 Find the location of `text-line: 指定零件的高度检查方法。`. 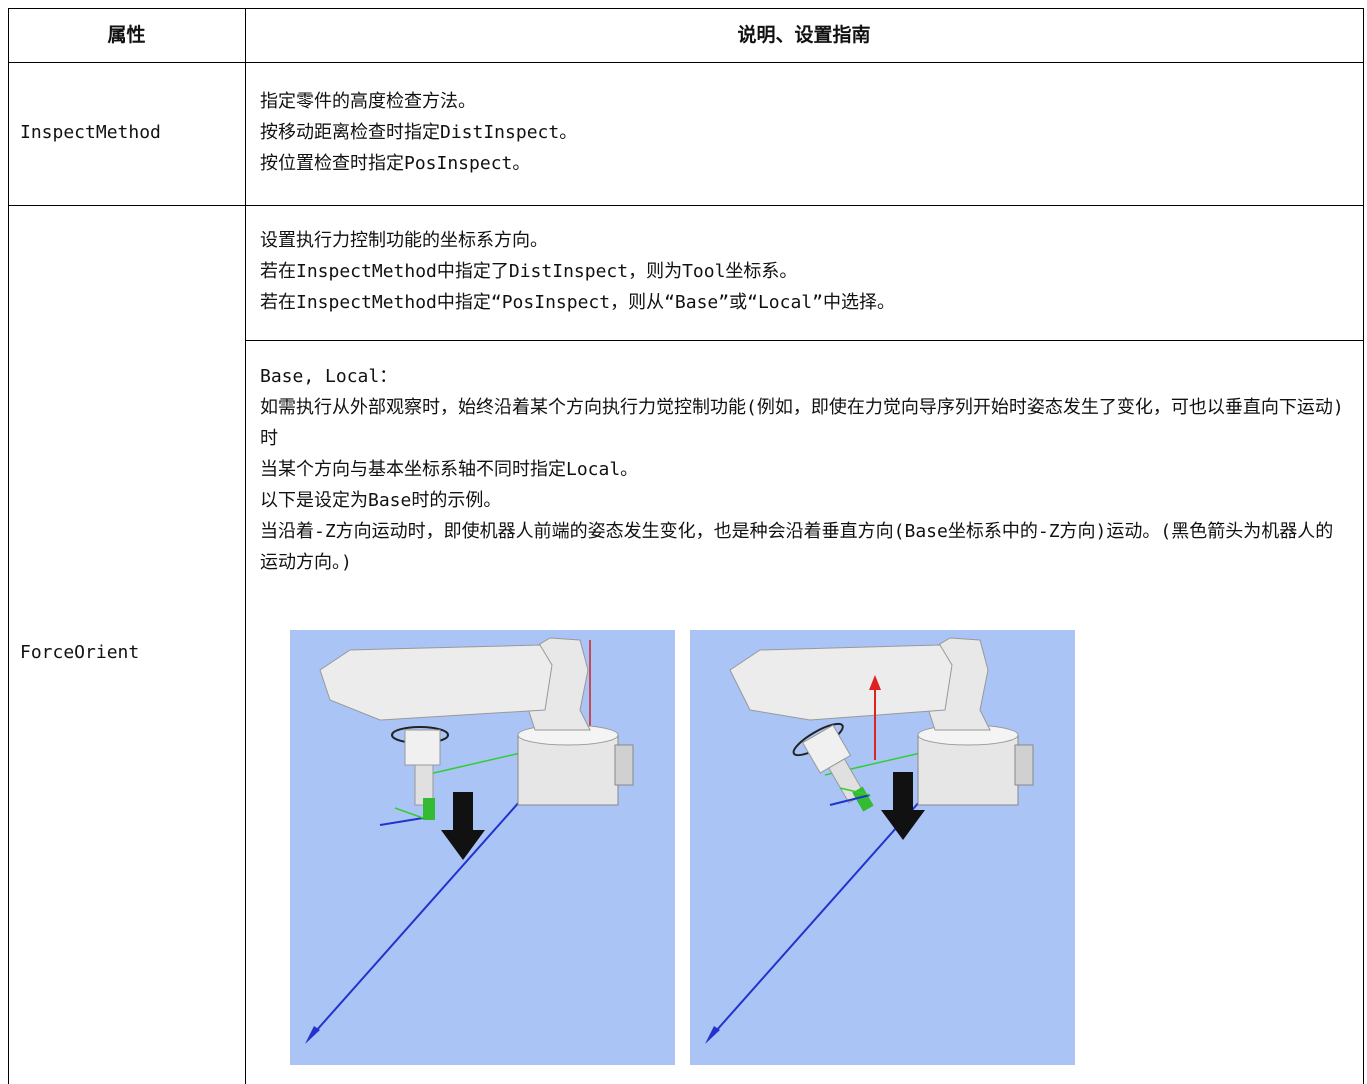

text-line: 指定零件的高度检查方法。 is located at coordinates (368, 101).